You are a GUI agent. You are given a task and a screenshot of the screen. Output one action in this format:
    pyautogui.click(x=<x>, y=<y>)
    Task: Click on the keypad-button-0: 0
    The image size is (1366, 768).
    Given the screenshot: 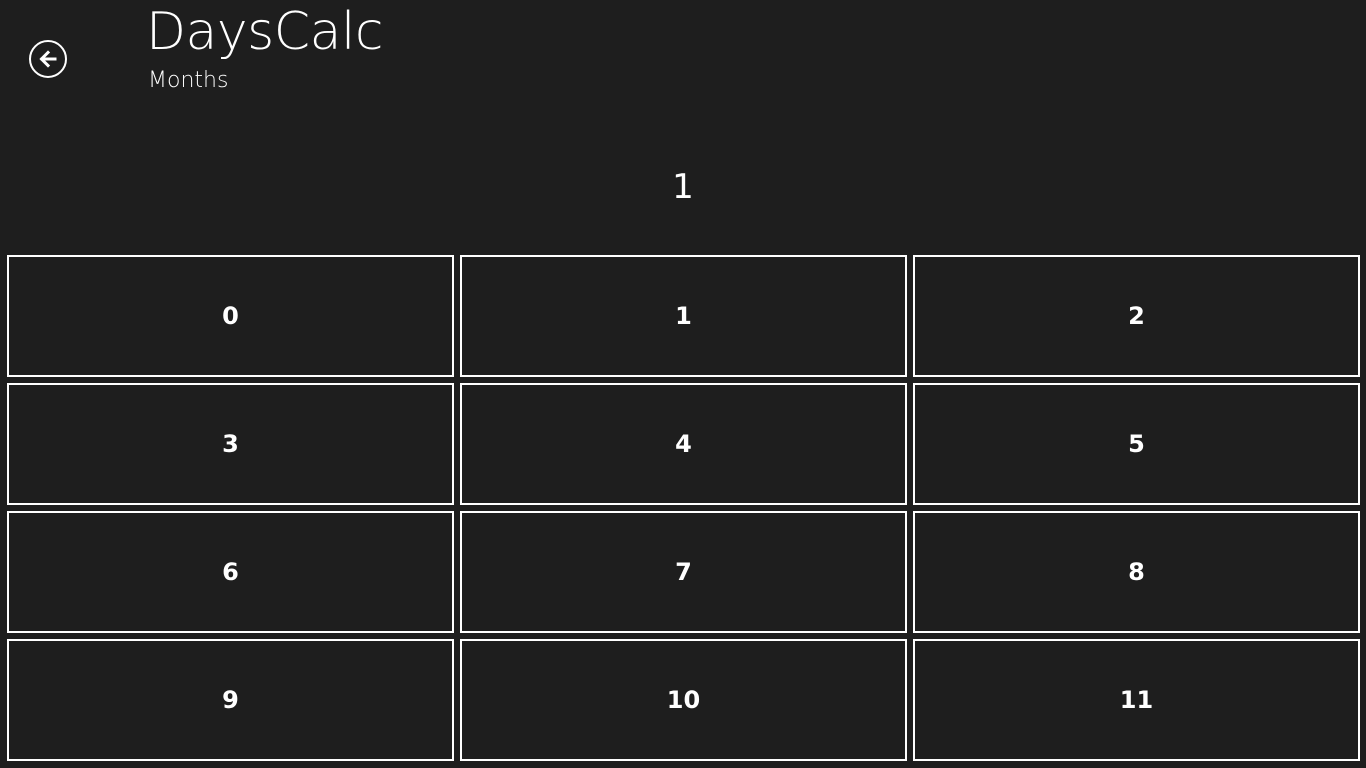 What is the action you would take?
    pyautogui.click(x=230, y=316)
    